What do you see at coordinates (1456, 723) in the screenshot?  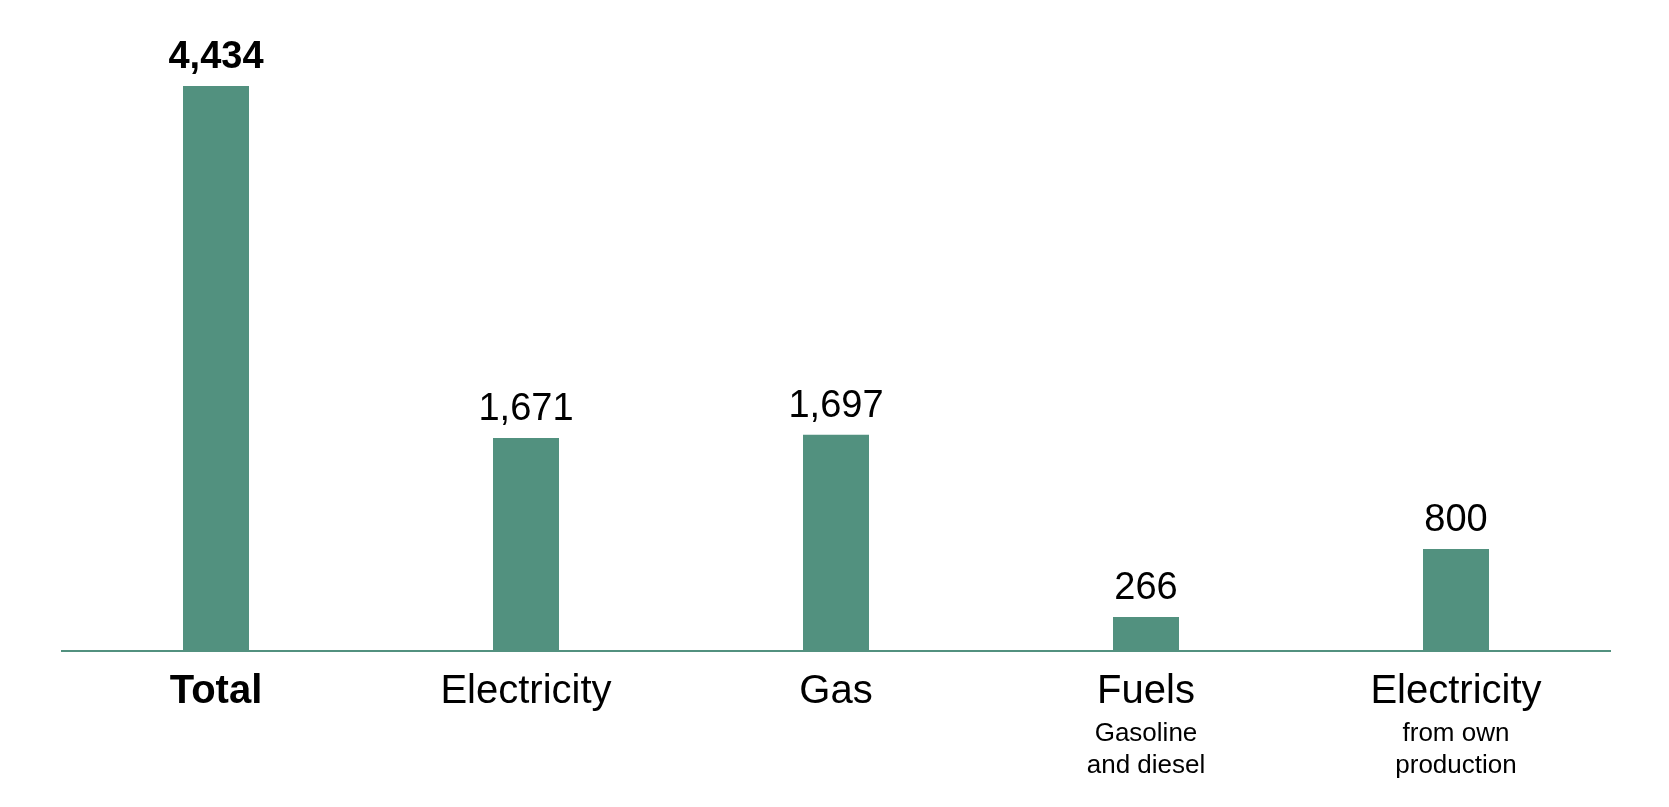 I see `x-tick-label: Electricity from own production` at bounding box center [1456, 723].